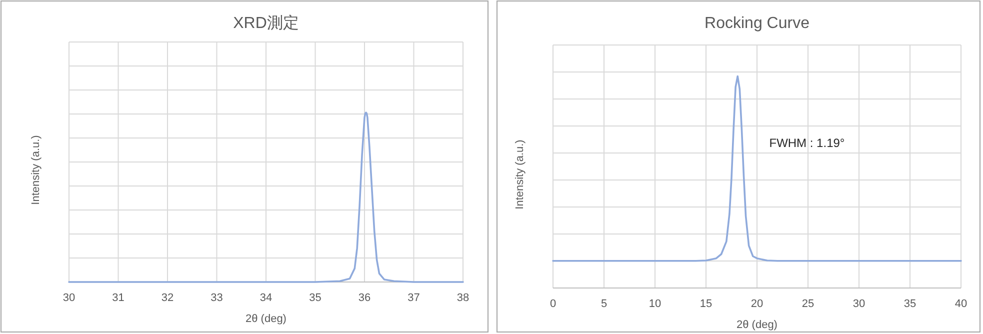  What do you see at coordinates (266, 23) in the screenshot?
I see `chart-title: XRD測定` at bounding box center [266, 23].